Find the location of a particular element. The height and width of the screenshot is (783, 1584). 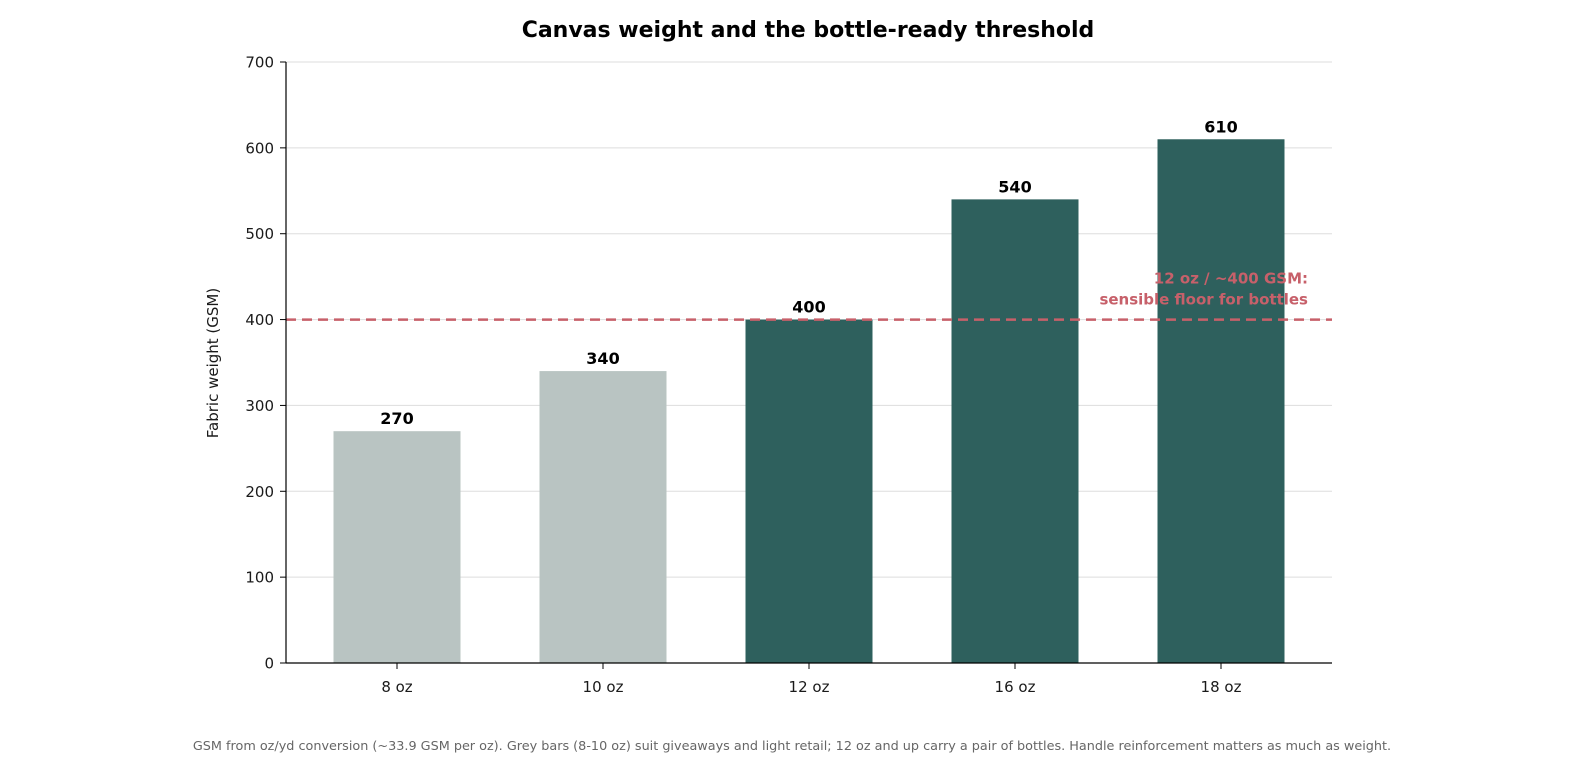

bar-value-label: 270 is located at coordinates (396, 418).